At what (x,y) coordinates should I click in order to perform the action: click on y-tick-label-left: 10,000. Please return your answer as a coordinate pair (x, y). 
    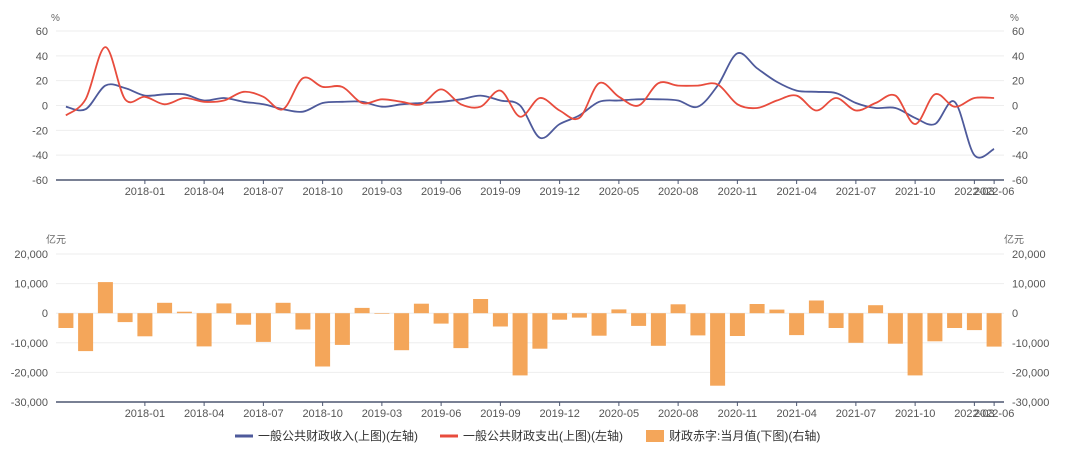
    Looking at the image, I should click on (31, 285).